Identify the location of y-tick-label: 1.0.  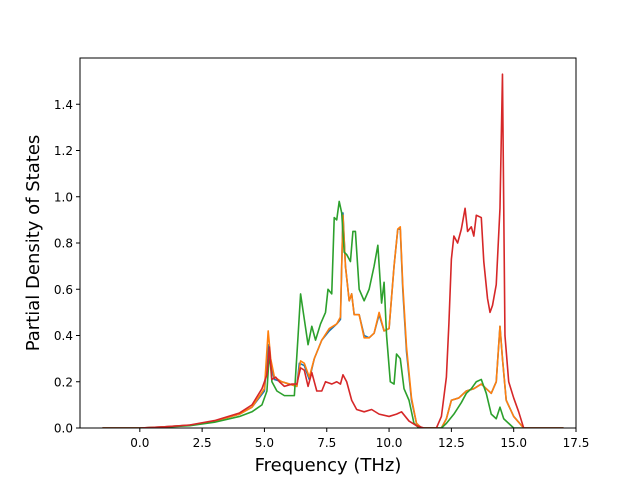
(63, 197).